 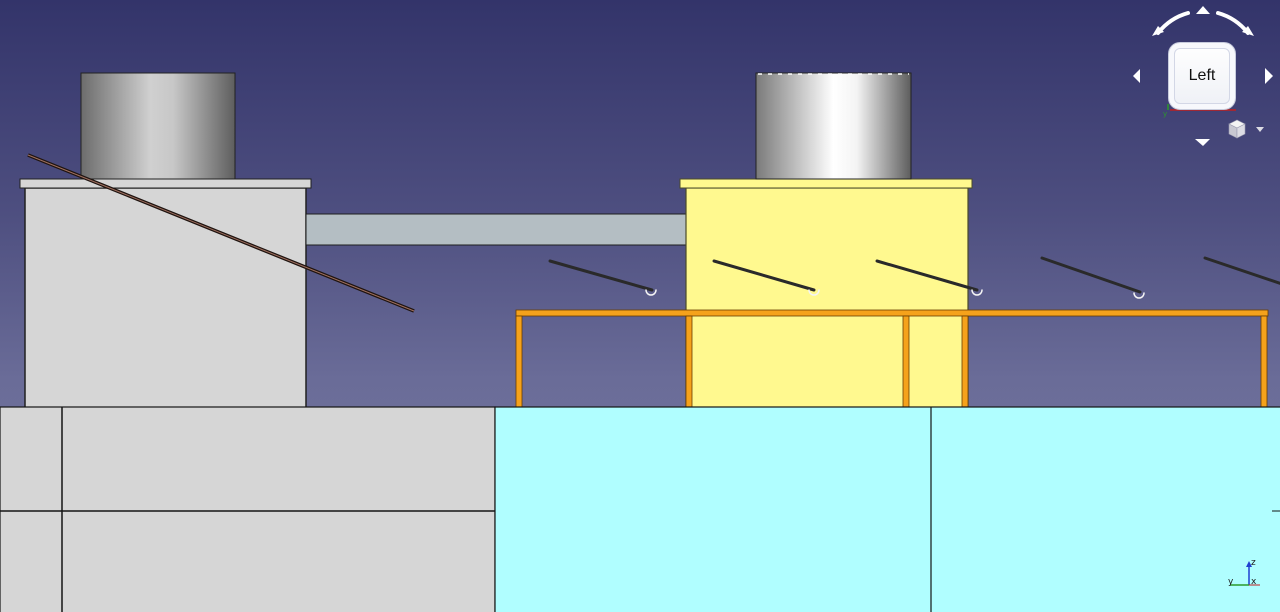 What do you see at coordinates (496, 229) in the screenshot?
I see `connecting-pipe` at bounding box center [496, 229].